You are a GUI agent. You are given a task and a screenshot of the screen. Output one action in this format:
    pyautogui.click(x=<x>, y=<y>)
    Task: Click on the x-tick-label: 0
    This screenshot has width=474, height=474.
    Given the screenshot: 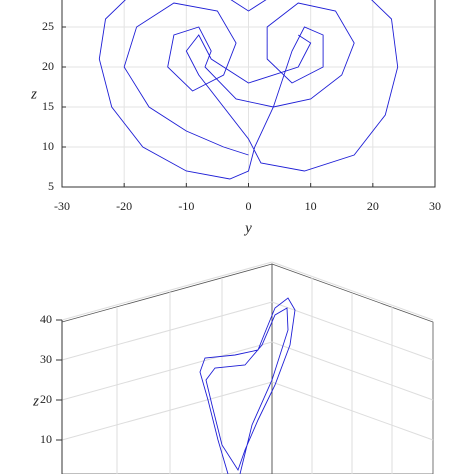 What is the action you would take?
    pyautogui.click(x=249, y=206)
    